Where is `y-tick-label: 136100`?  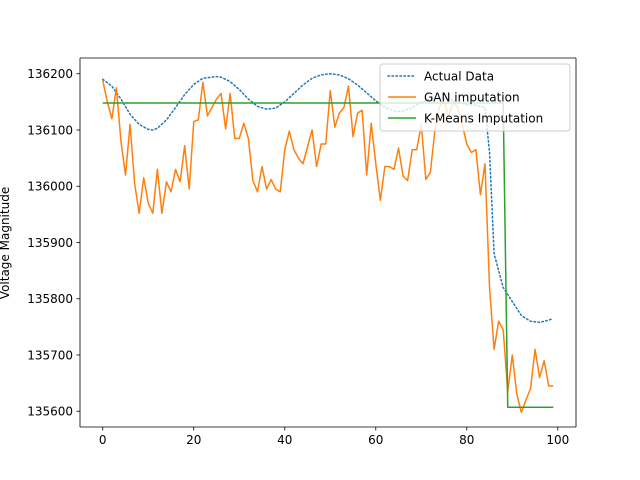 y-tick-label: 136100 is located at coordinates (50, 130).